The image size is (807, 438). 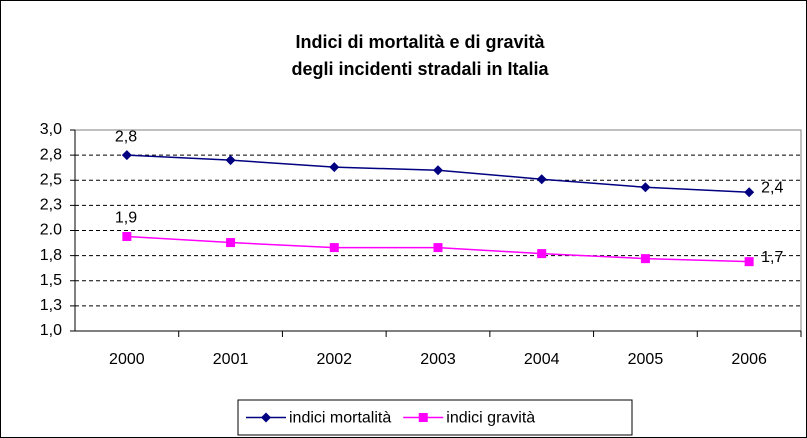 I want to click on y-tick-label: 2.0, so click(x=51, y=230).